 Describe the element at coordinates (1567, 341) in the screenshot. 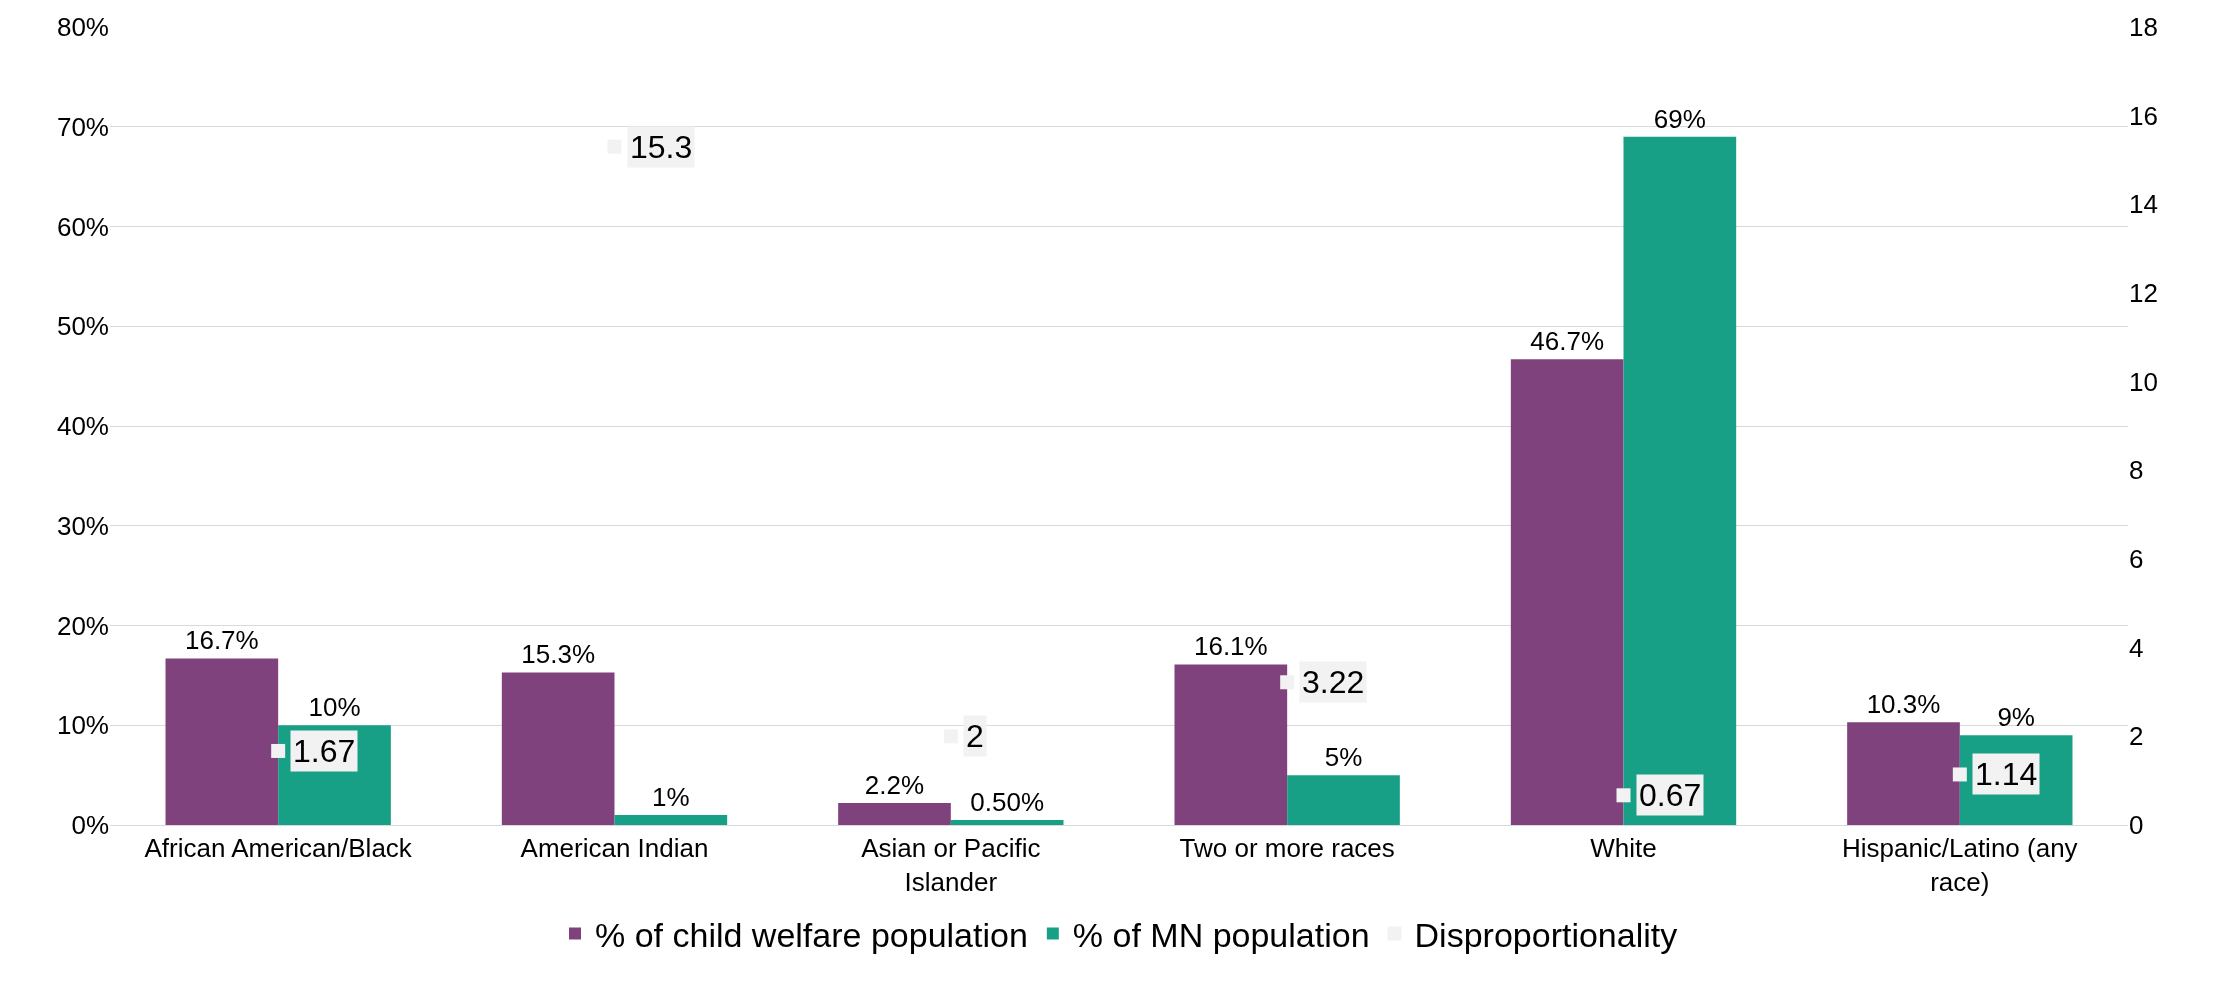

I see `data-label: 46.7%` at that location.